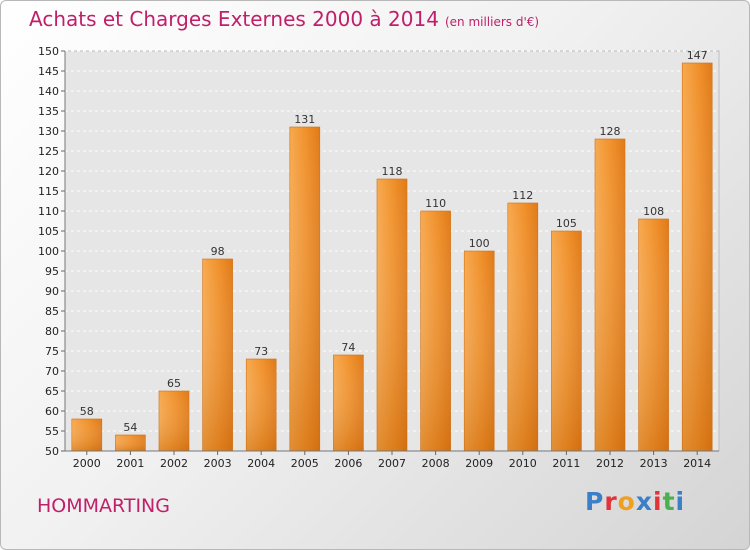 Image resolution: width=750 pixels, height=550 pixels. I want to click on y-tick-label: 90, so click(52, 291).